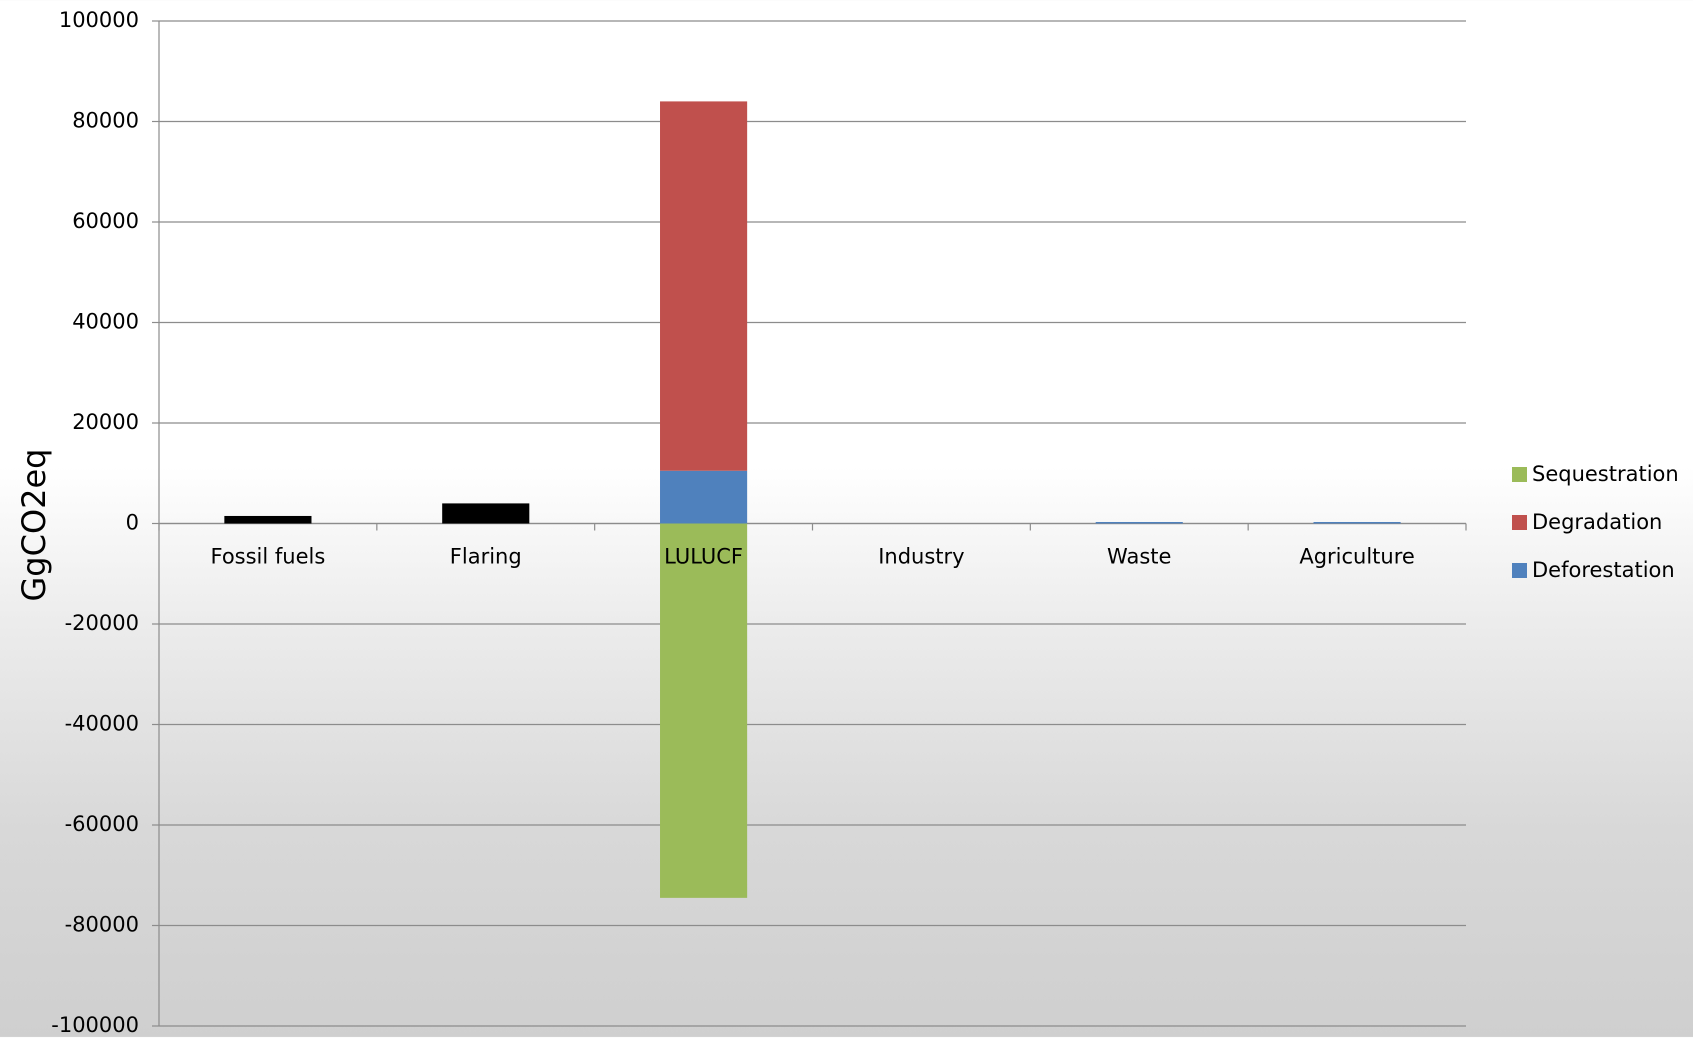 The image size is (1693, 1041). I want to click on x-tick-label: Agriculture, so click(1357, 557).